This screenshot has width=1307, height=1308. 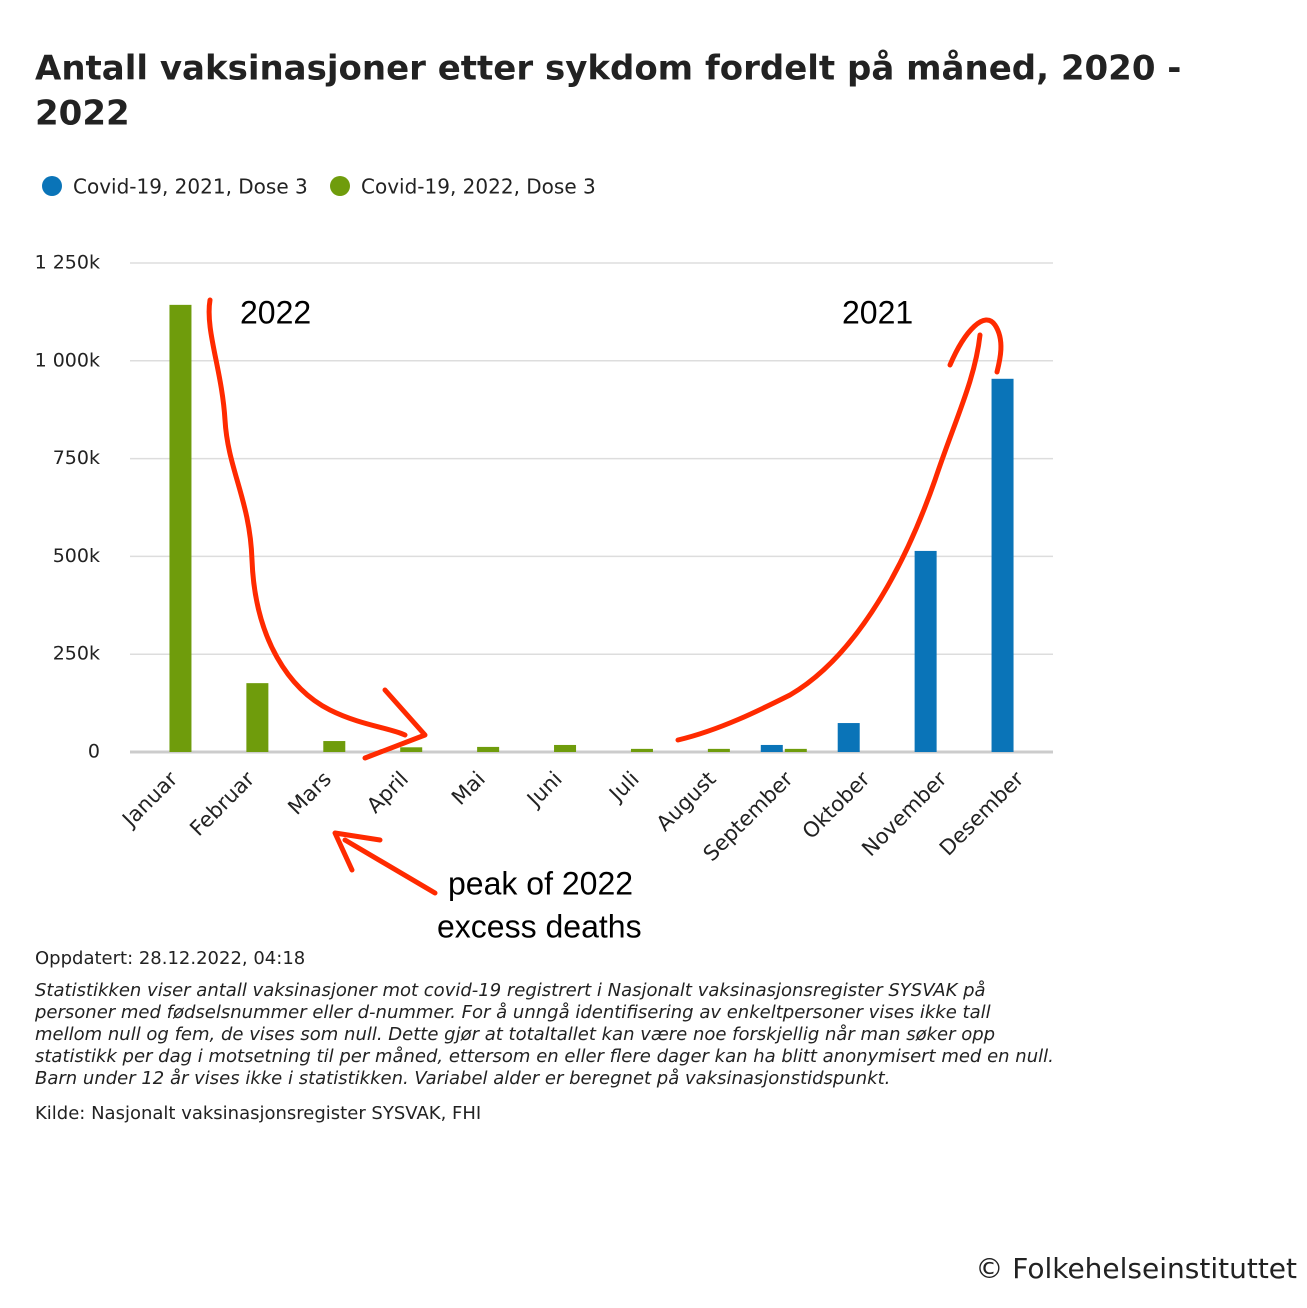 What do you see at coordinates (170, 958) in the screenshot?
I see `updated: Oppdatert: 28.12.2022, 04:18` at bounding box center [170, 958].